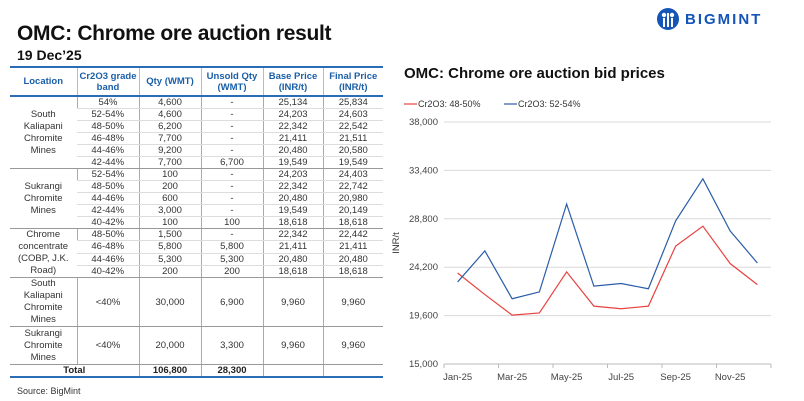 The image size is (804, 401). I want to click on table-row: 40-42% 100 100 18,618 18,618, so click(196, 222).